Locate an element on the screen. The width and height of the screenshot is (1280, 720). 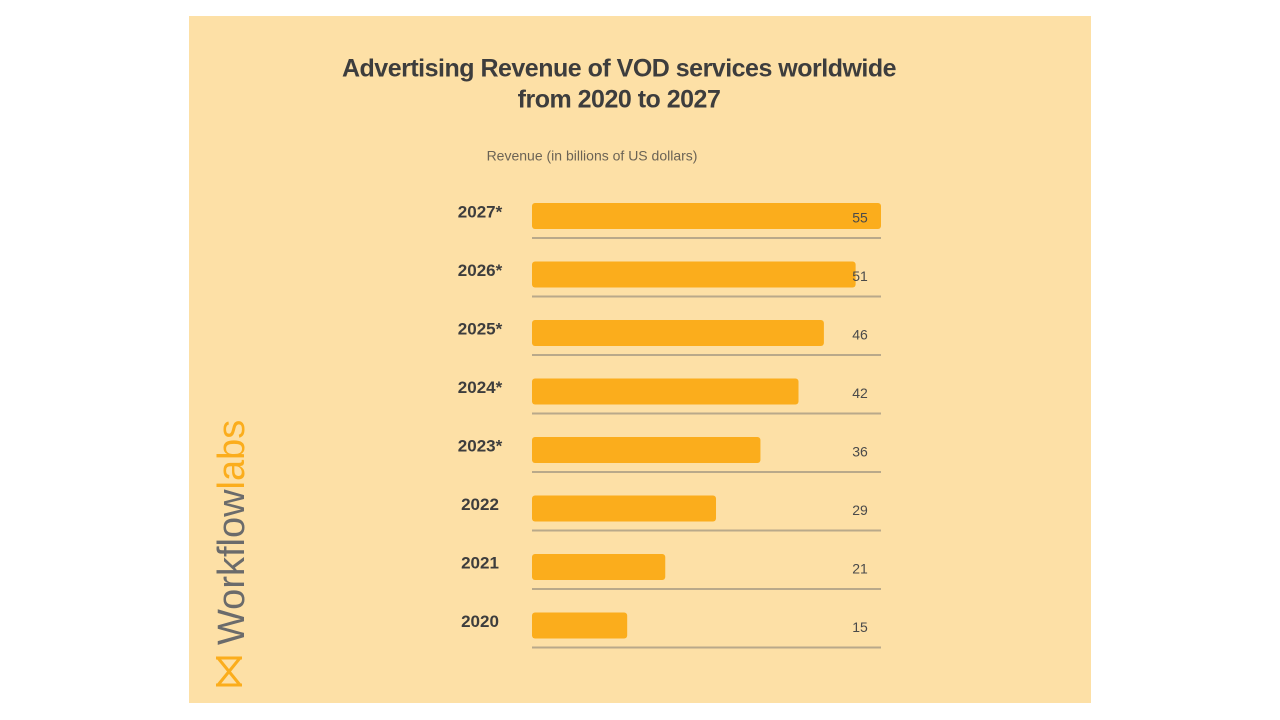
value-label: 55 is located at coordinates (860, 218).